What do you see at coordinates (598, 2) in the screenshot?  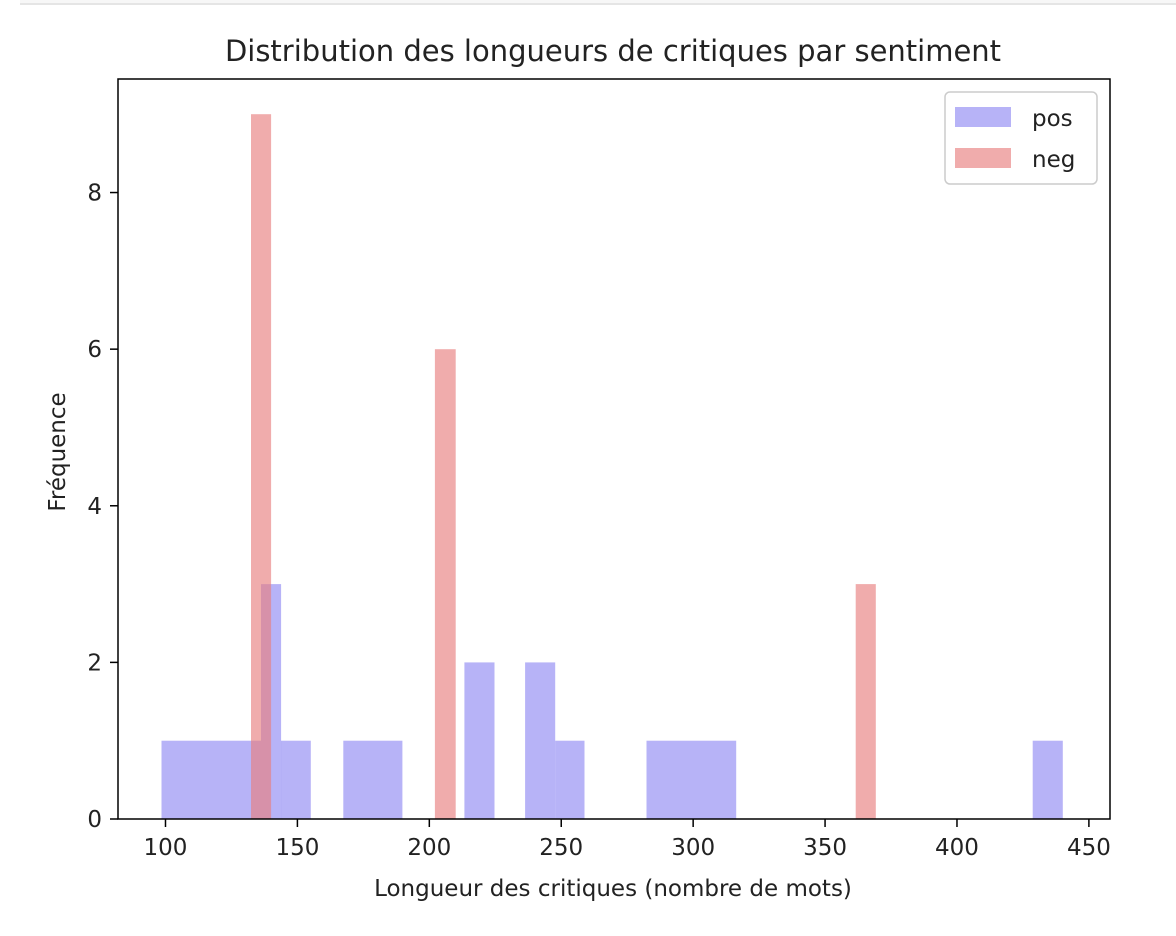 I see `cell-top-border` at bounding box center [598, 2].